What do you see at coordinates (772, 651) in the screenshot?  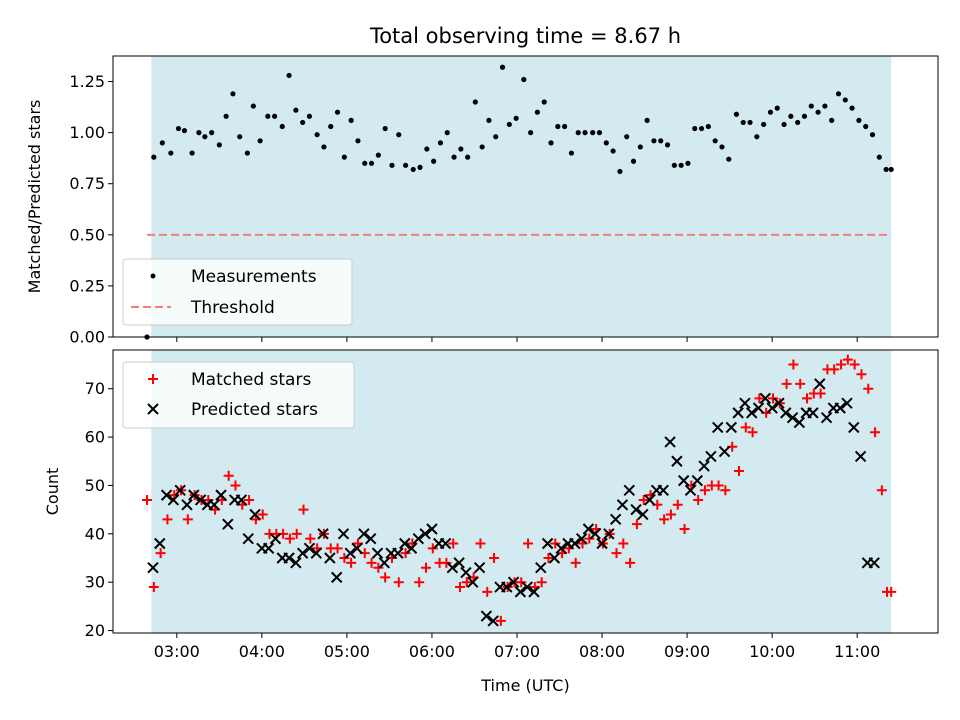 I see `x-tick-label: 10:00` at bounding box center [772, 651].